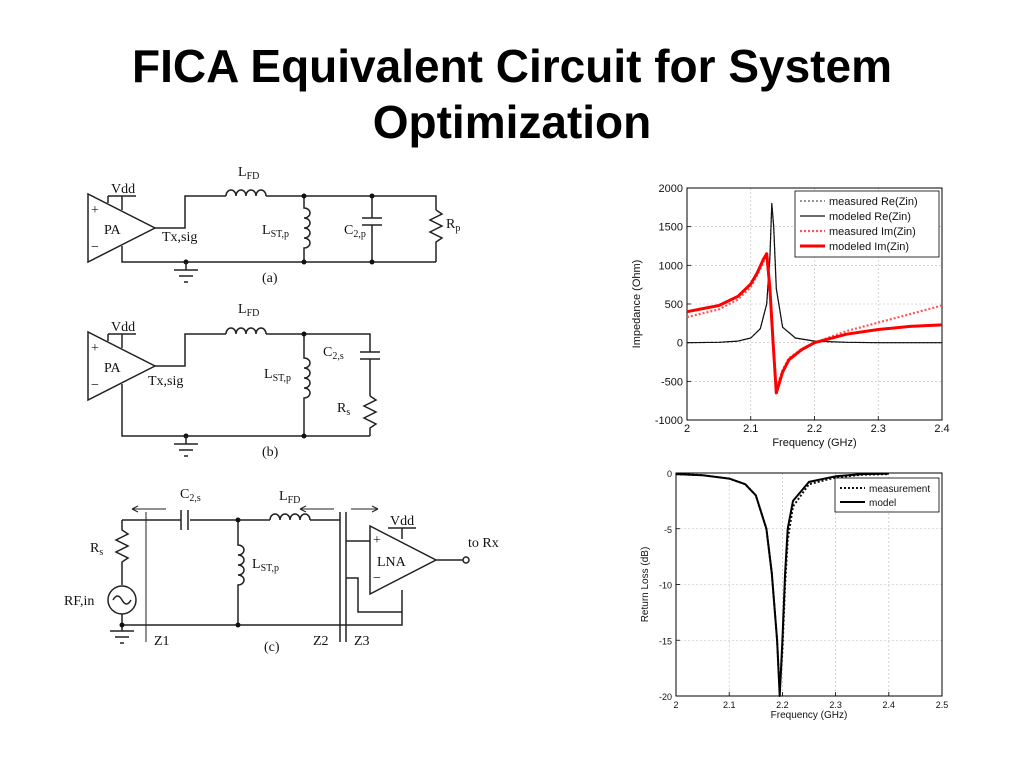 This screenshot has width=1024, height=768. I want to click on x-tick-label: 2, so click(675, 705).